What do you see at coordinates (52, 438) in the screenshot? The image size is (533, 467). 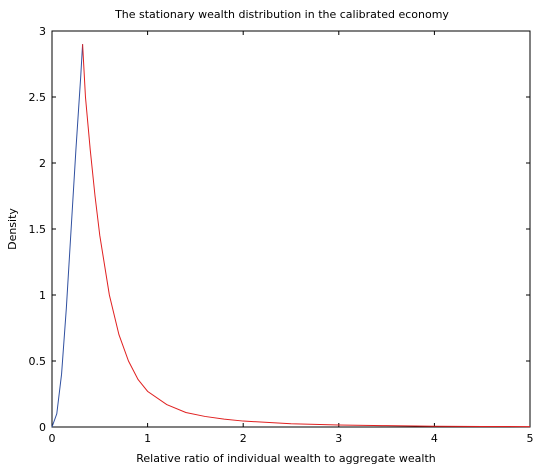 I see `x-tick-label: 0` at bounding box center [52, 438].